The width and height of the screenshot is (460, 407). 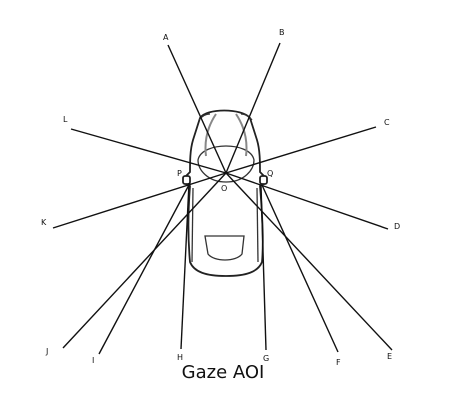 What do you see at coordinates (263, 267) in the screenshot?
I see `ray-g` at bounding box center [263, 267].